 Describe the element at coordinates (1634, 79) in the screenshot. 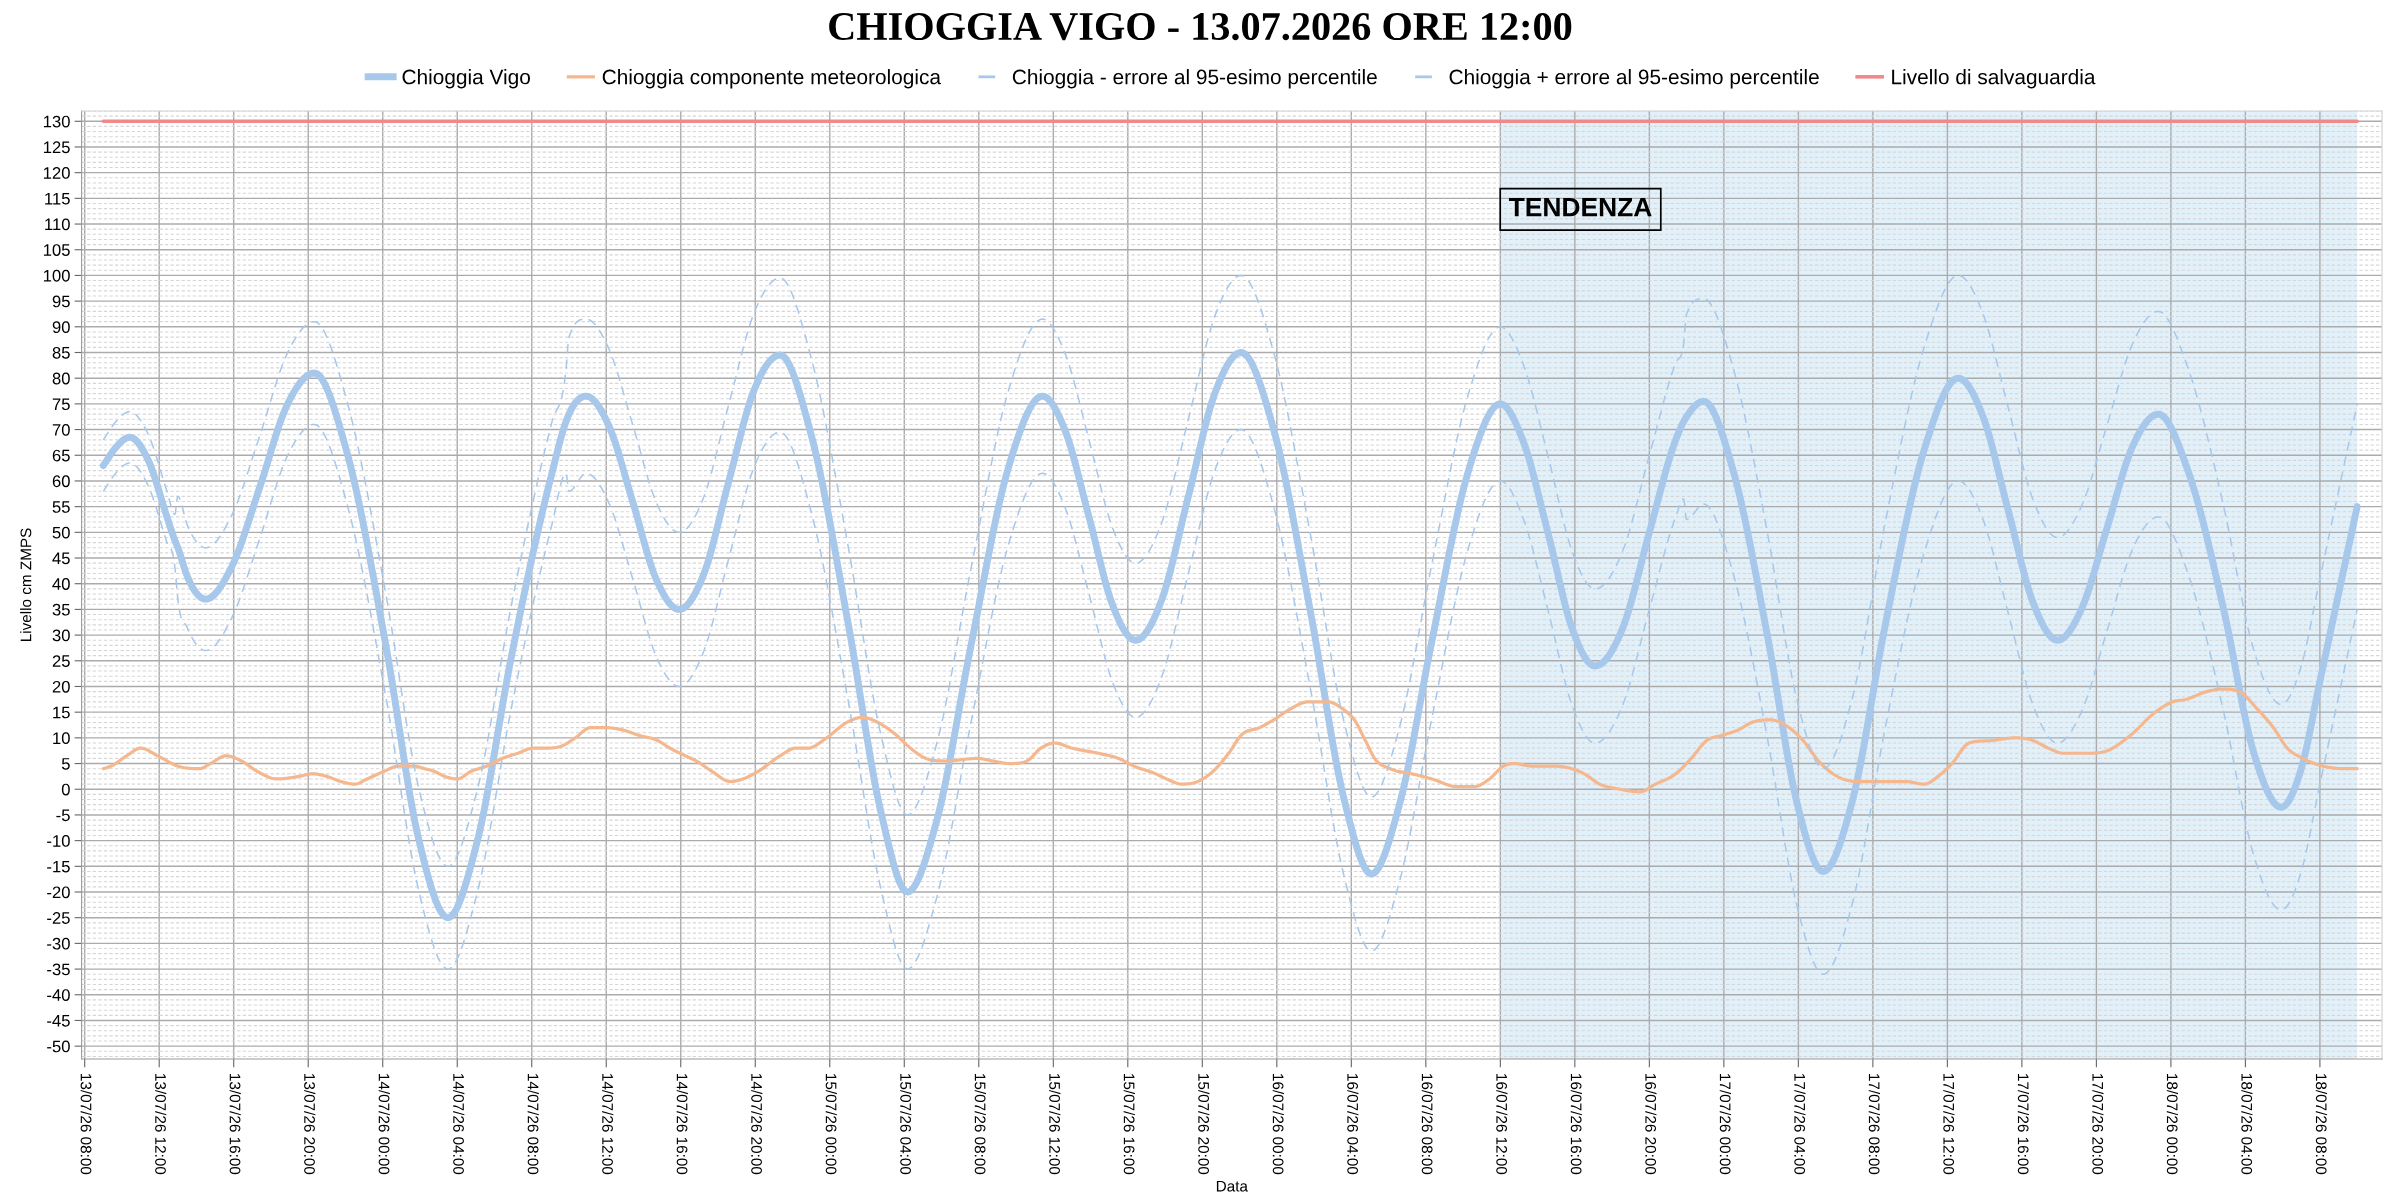

I see `legend-label: Chioggia + errore al 95-esimo percentile` at that location.